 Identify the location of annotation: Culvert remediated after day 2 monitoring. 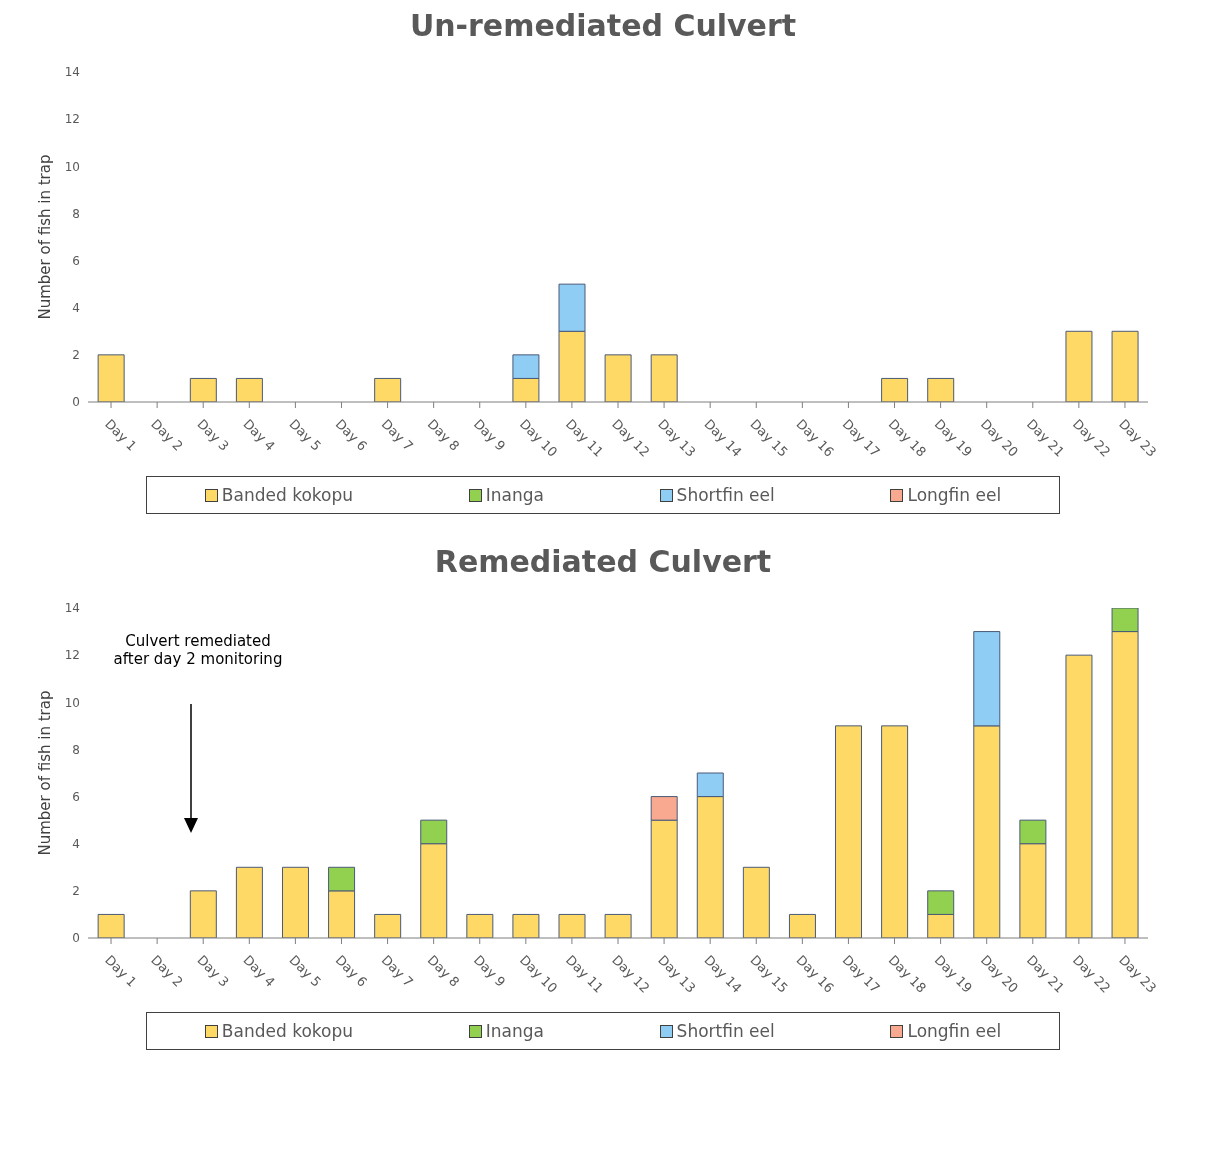
(198, 650).